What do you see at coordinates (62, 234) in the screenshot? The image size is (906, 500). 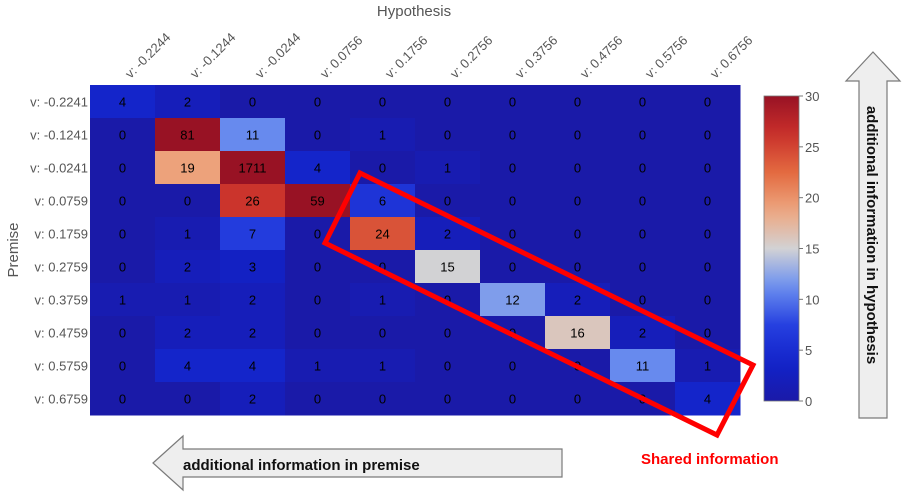 I see `y-tick-label: v: 0.1759` at bounding box center [62, 234].